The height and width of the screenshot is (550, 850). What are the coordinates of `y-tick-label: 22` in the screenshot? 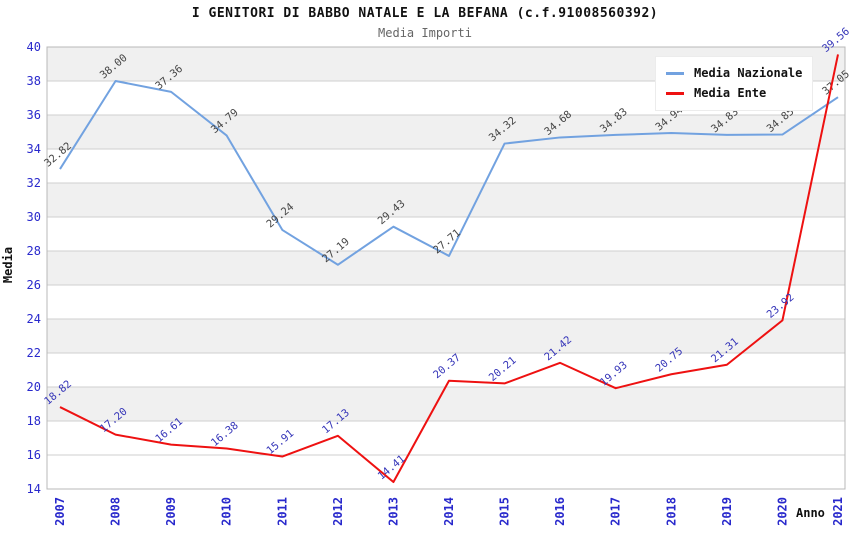 It's located at (34, 353).